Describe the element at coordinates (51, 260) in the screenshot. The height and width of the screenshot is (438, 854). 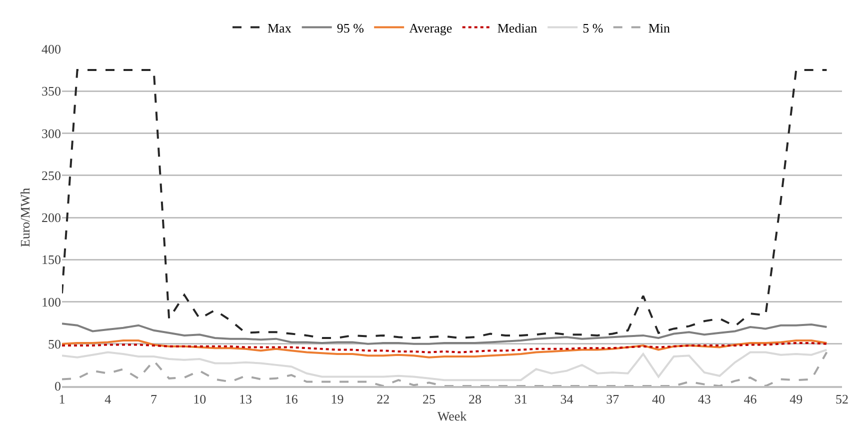
I see `y-tick-label: 150` at that location.